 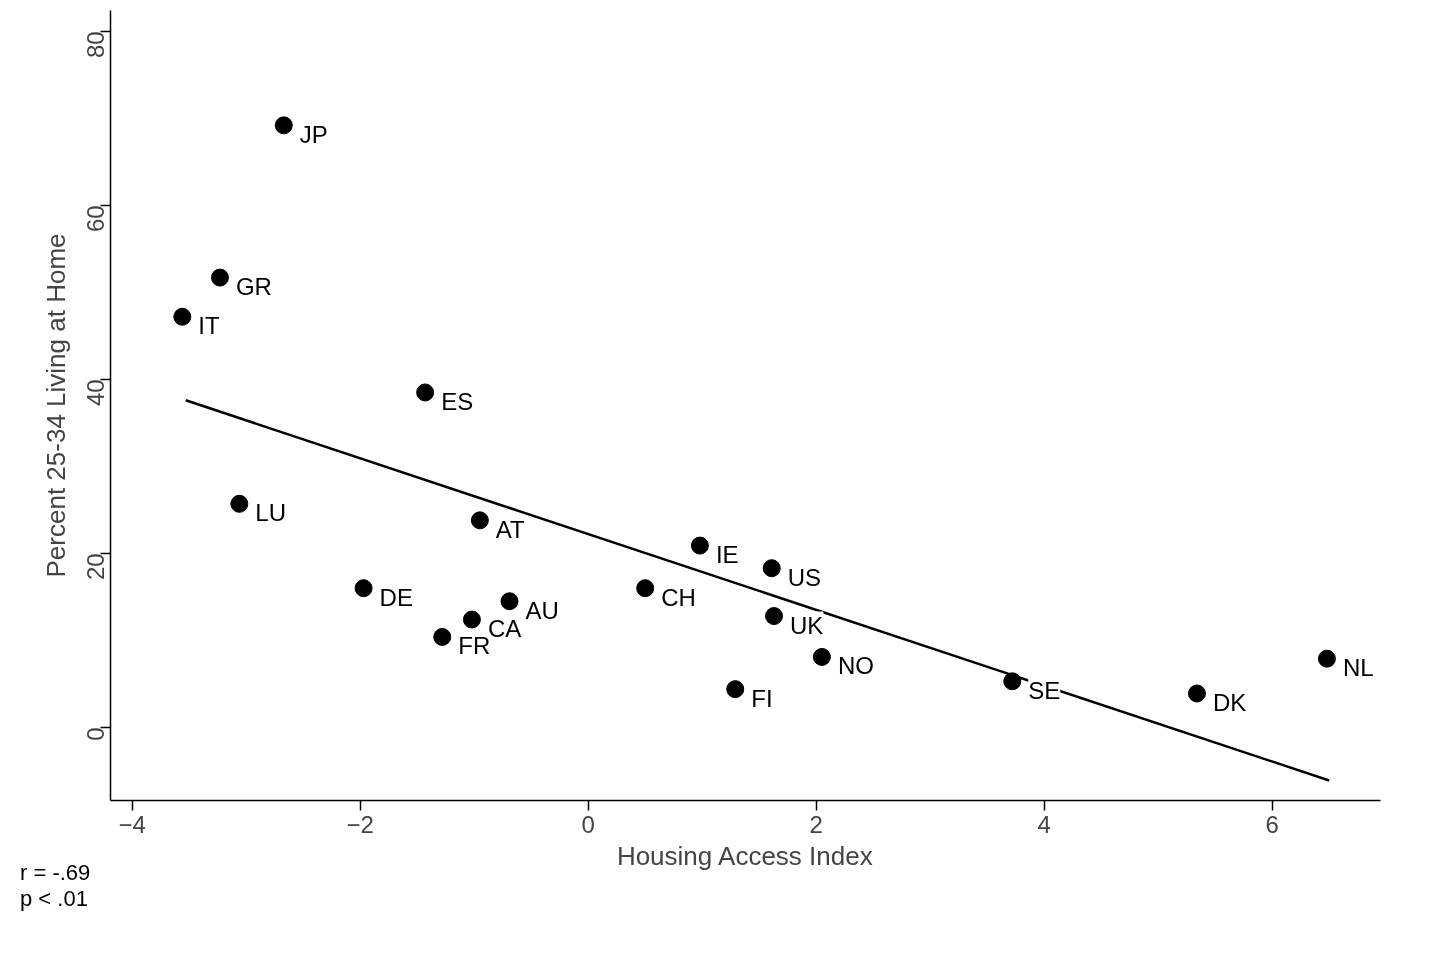 What do you see at coordinates (54, 898) in the screenshot?
I see `text: p < .01` at bounding box center [54, 898].